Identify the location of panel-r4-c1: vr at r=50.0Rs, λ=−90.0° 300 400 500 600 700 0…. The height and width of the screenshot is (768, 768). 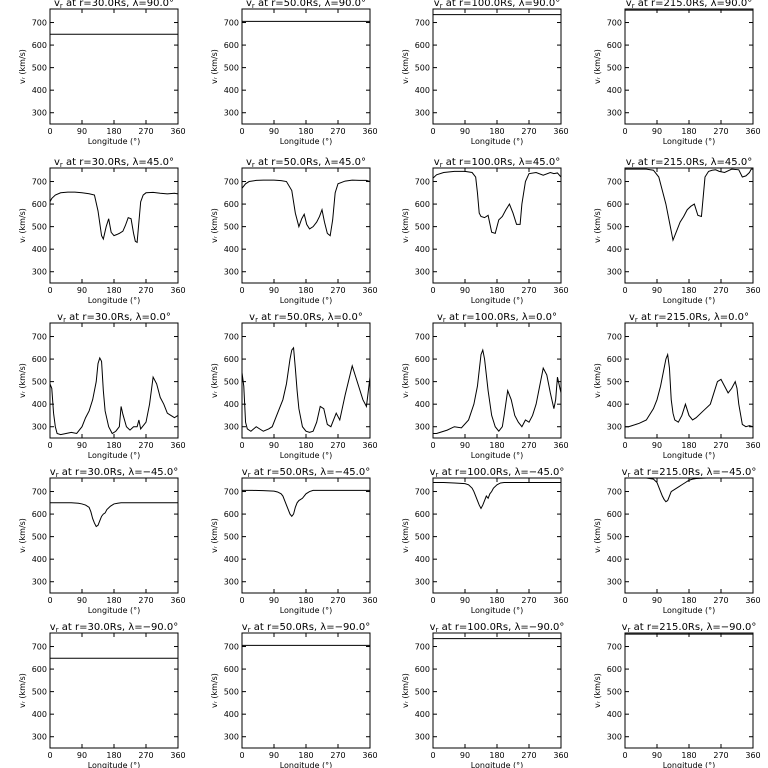
(294, 695).